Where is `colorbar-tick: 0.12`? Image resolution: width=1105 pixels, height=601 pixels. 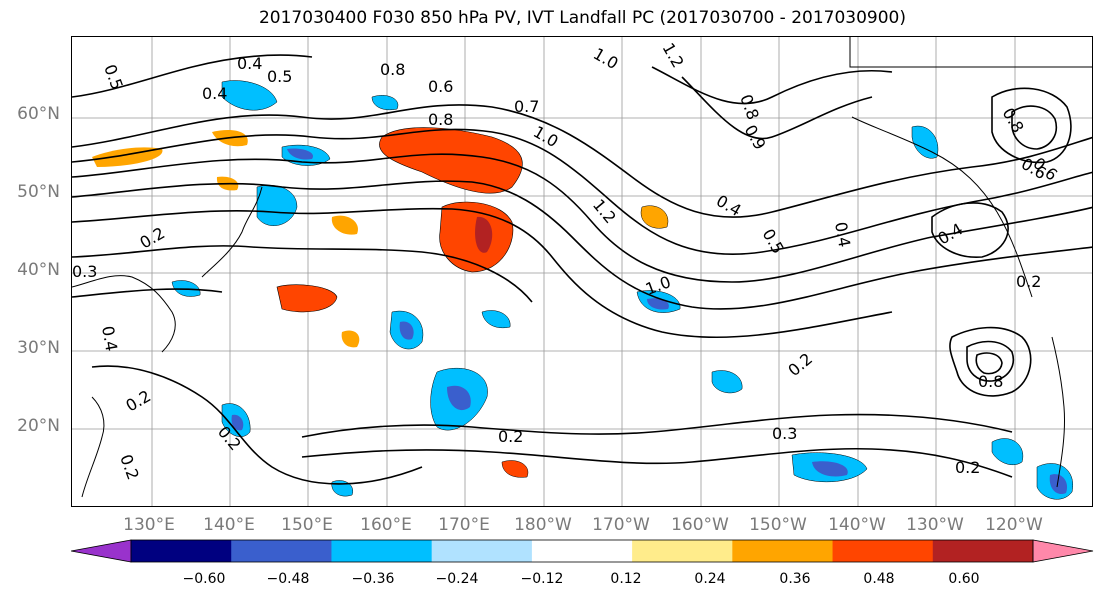
colorbar-tick: 0.12 is located at coordinates (626, 579).